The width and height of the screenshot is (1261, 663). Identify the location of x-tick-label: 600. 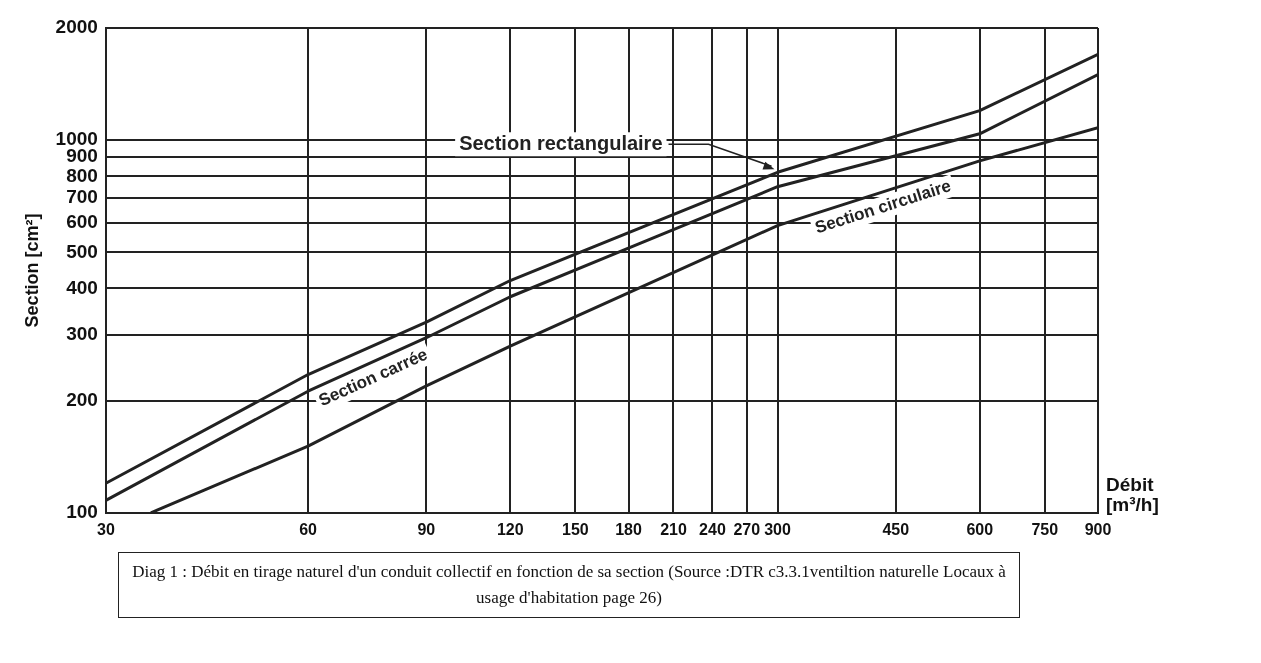
(980, 529).